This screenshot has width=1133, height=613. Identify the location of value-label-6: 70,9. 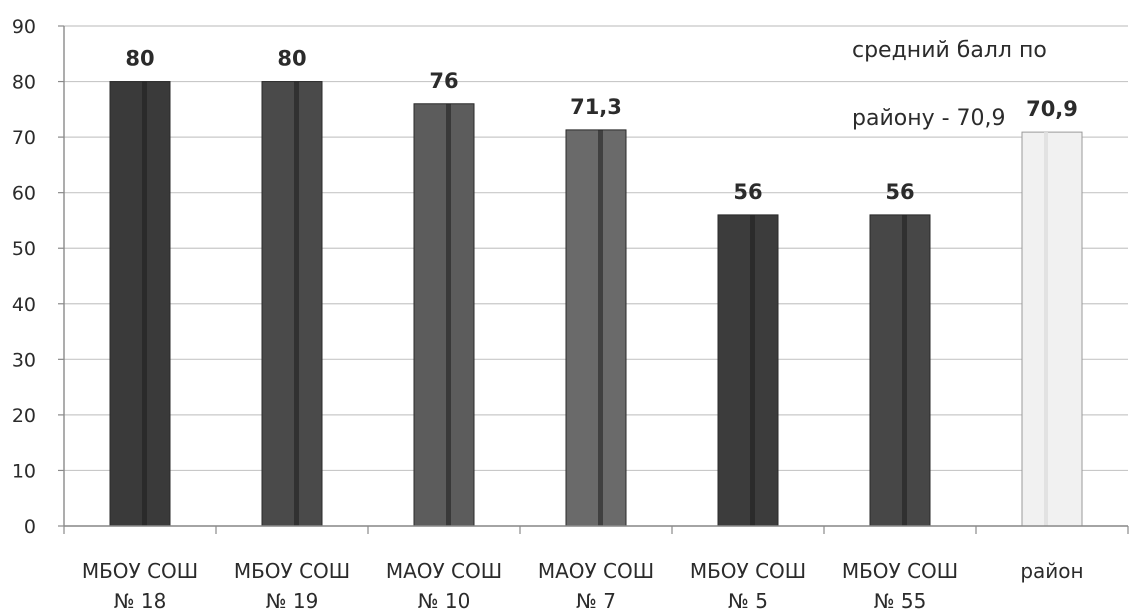
(1052, 109).